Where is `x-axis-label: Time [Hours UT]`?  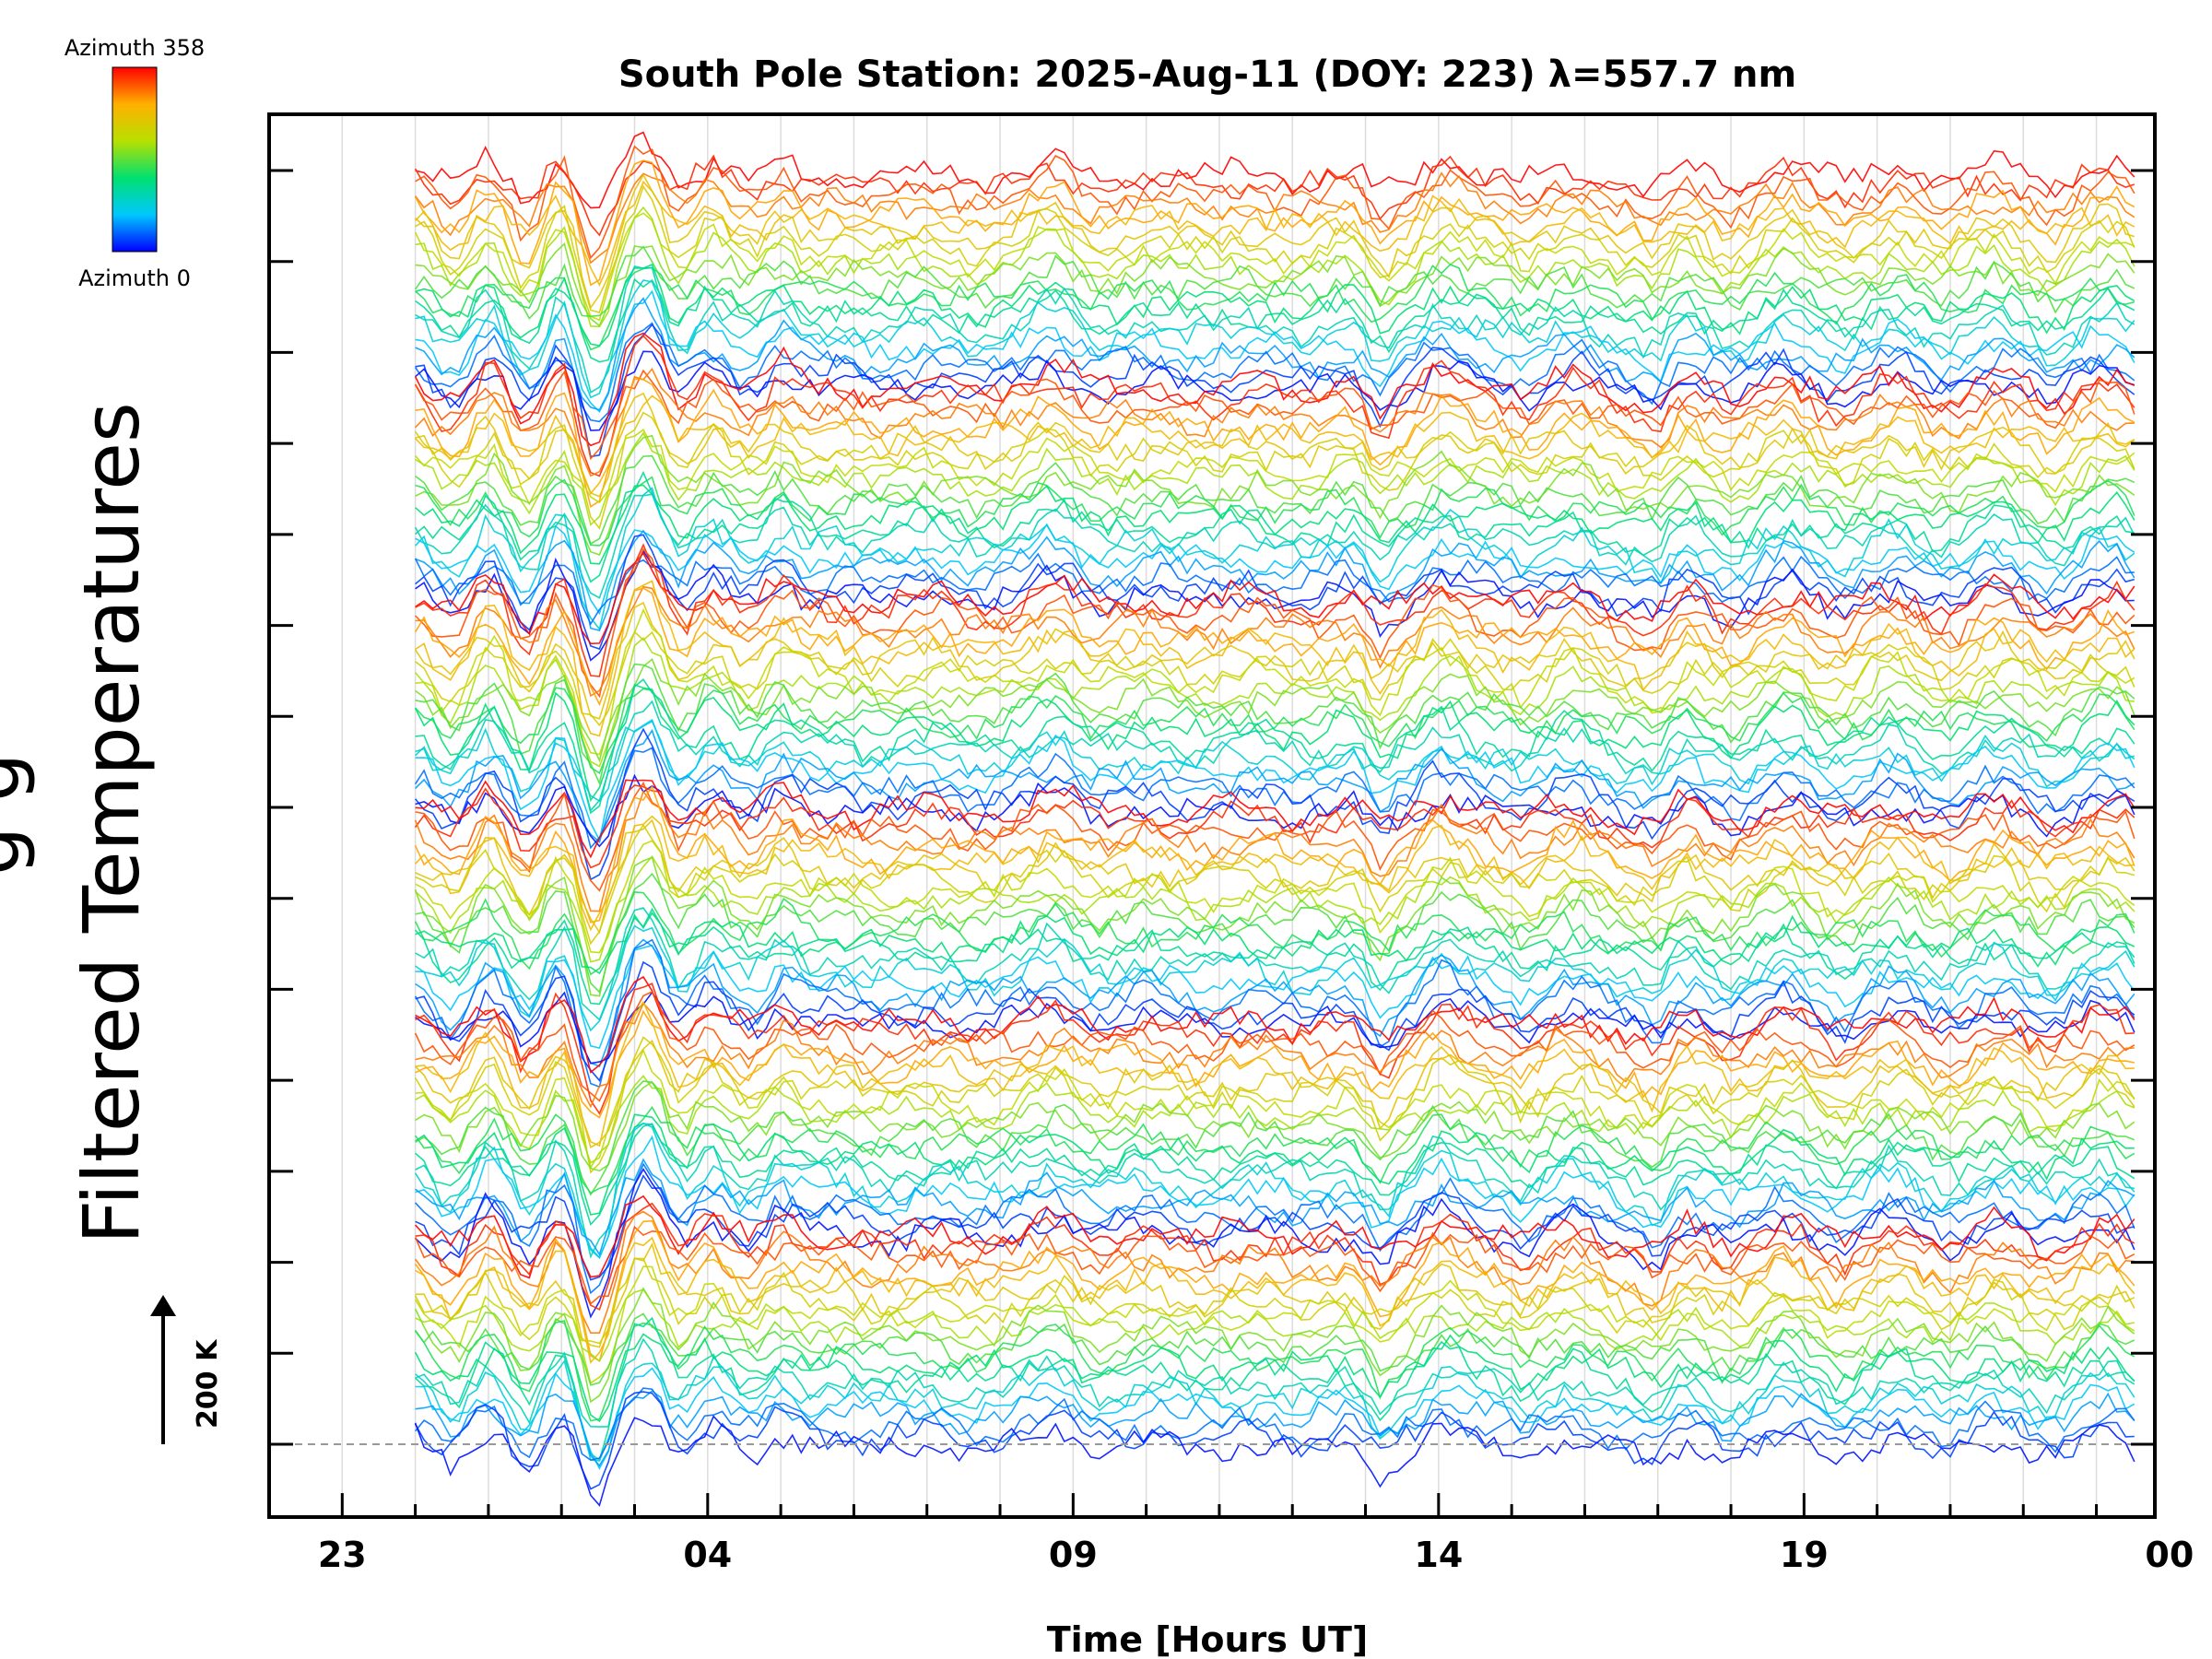 x-axis-label: Time [Hours UT] is located at coordinates (1208, 1639).